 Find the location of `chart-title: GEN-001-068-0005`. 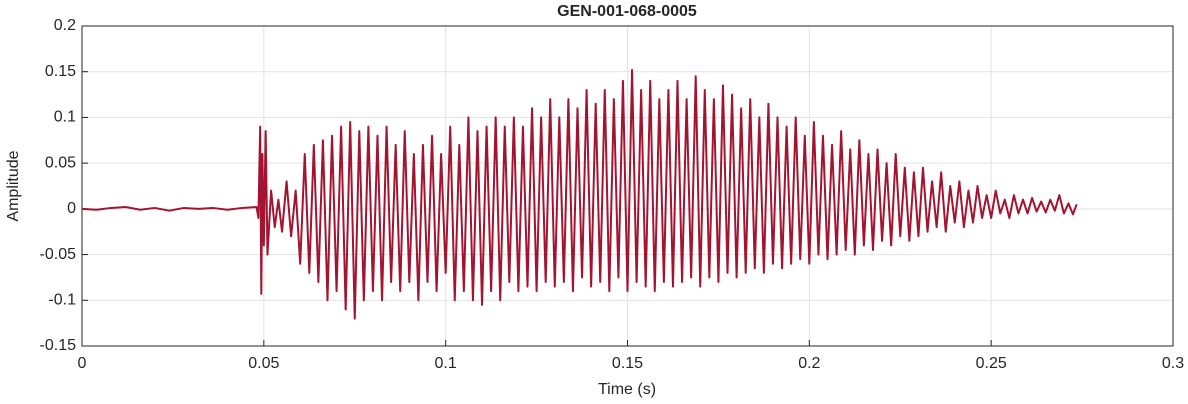

chart-title: GEN-001-068-0005 is located at coordinates (627, 11).